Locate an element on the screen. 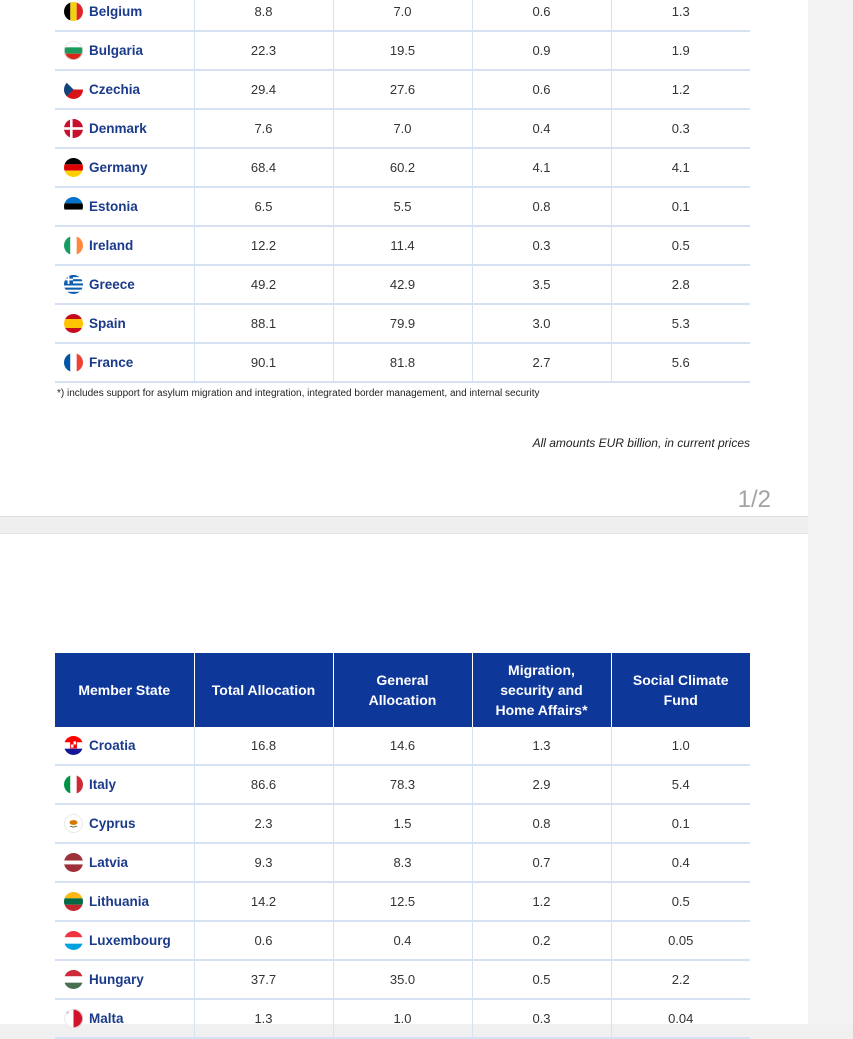 The image size is (853, 1039). social-climate-fund-cell: 0.1 is located at coordinates (680, 824).